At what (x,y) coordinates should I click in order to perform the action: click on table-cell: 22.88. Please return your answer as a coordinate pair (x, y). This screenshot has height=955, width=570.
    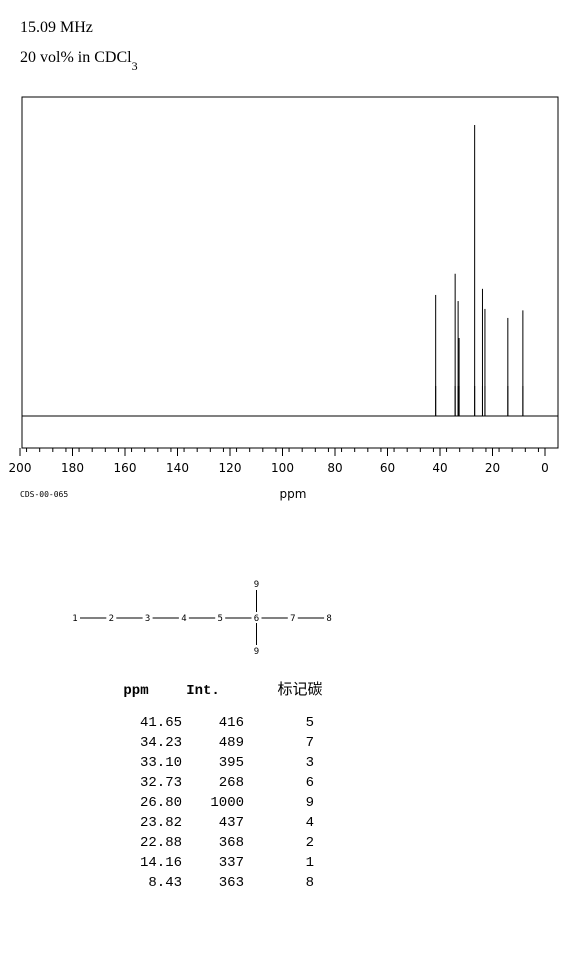
    Looking at the image, I should click on (161, 843).